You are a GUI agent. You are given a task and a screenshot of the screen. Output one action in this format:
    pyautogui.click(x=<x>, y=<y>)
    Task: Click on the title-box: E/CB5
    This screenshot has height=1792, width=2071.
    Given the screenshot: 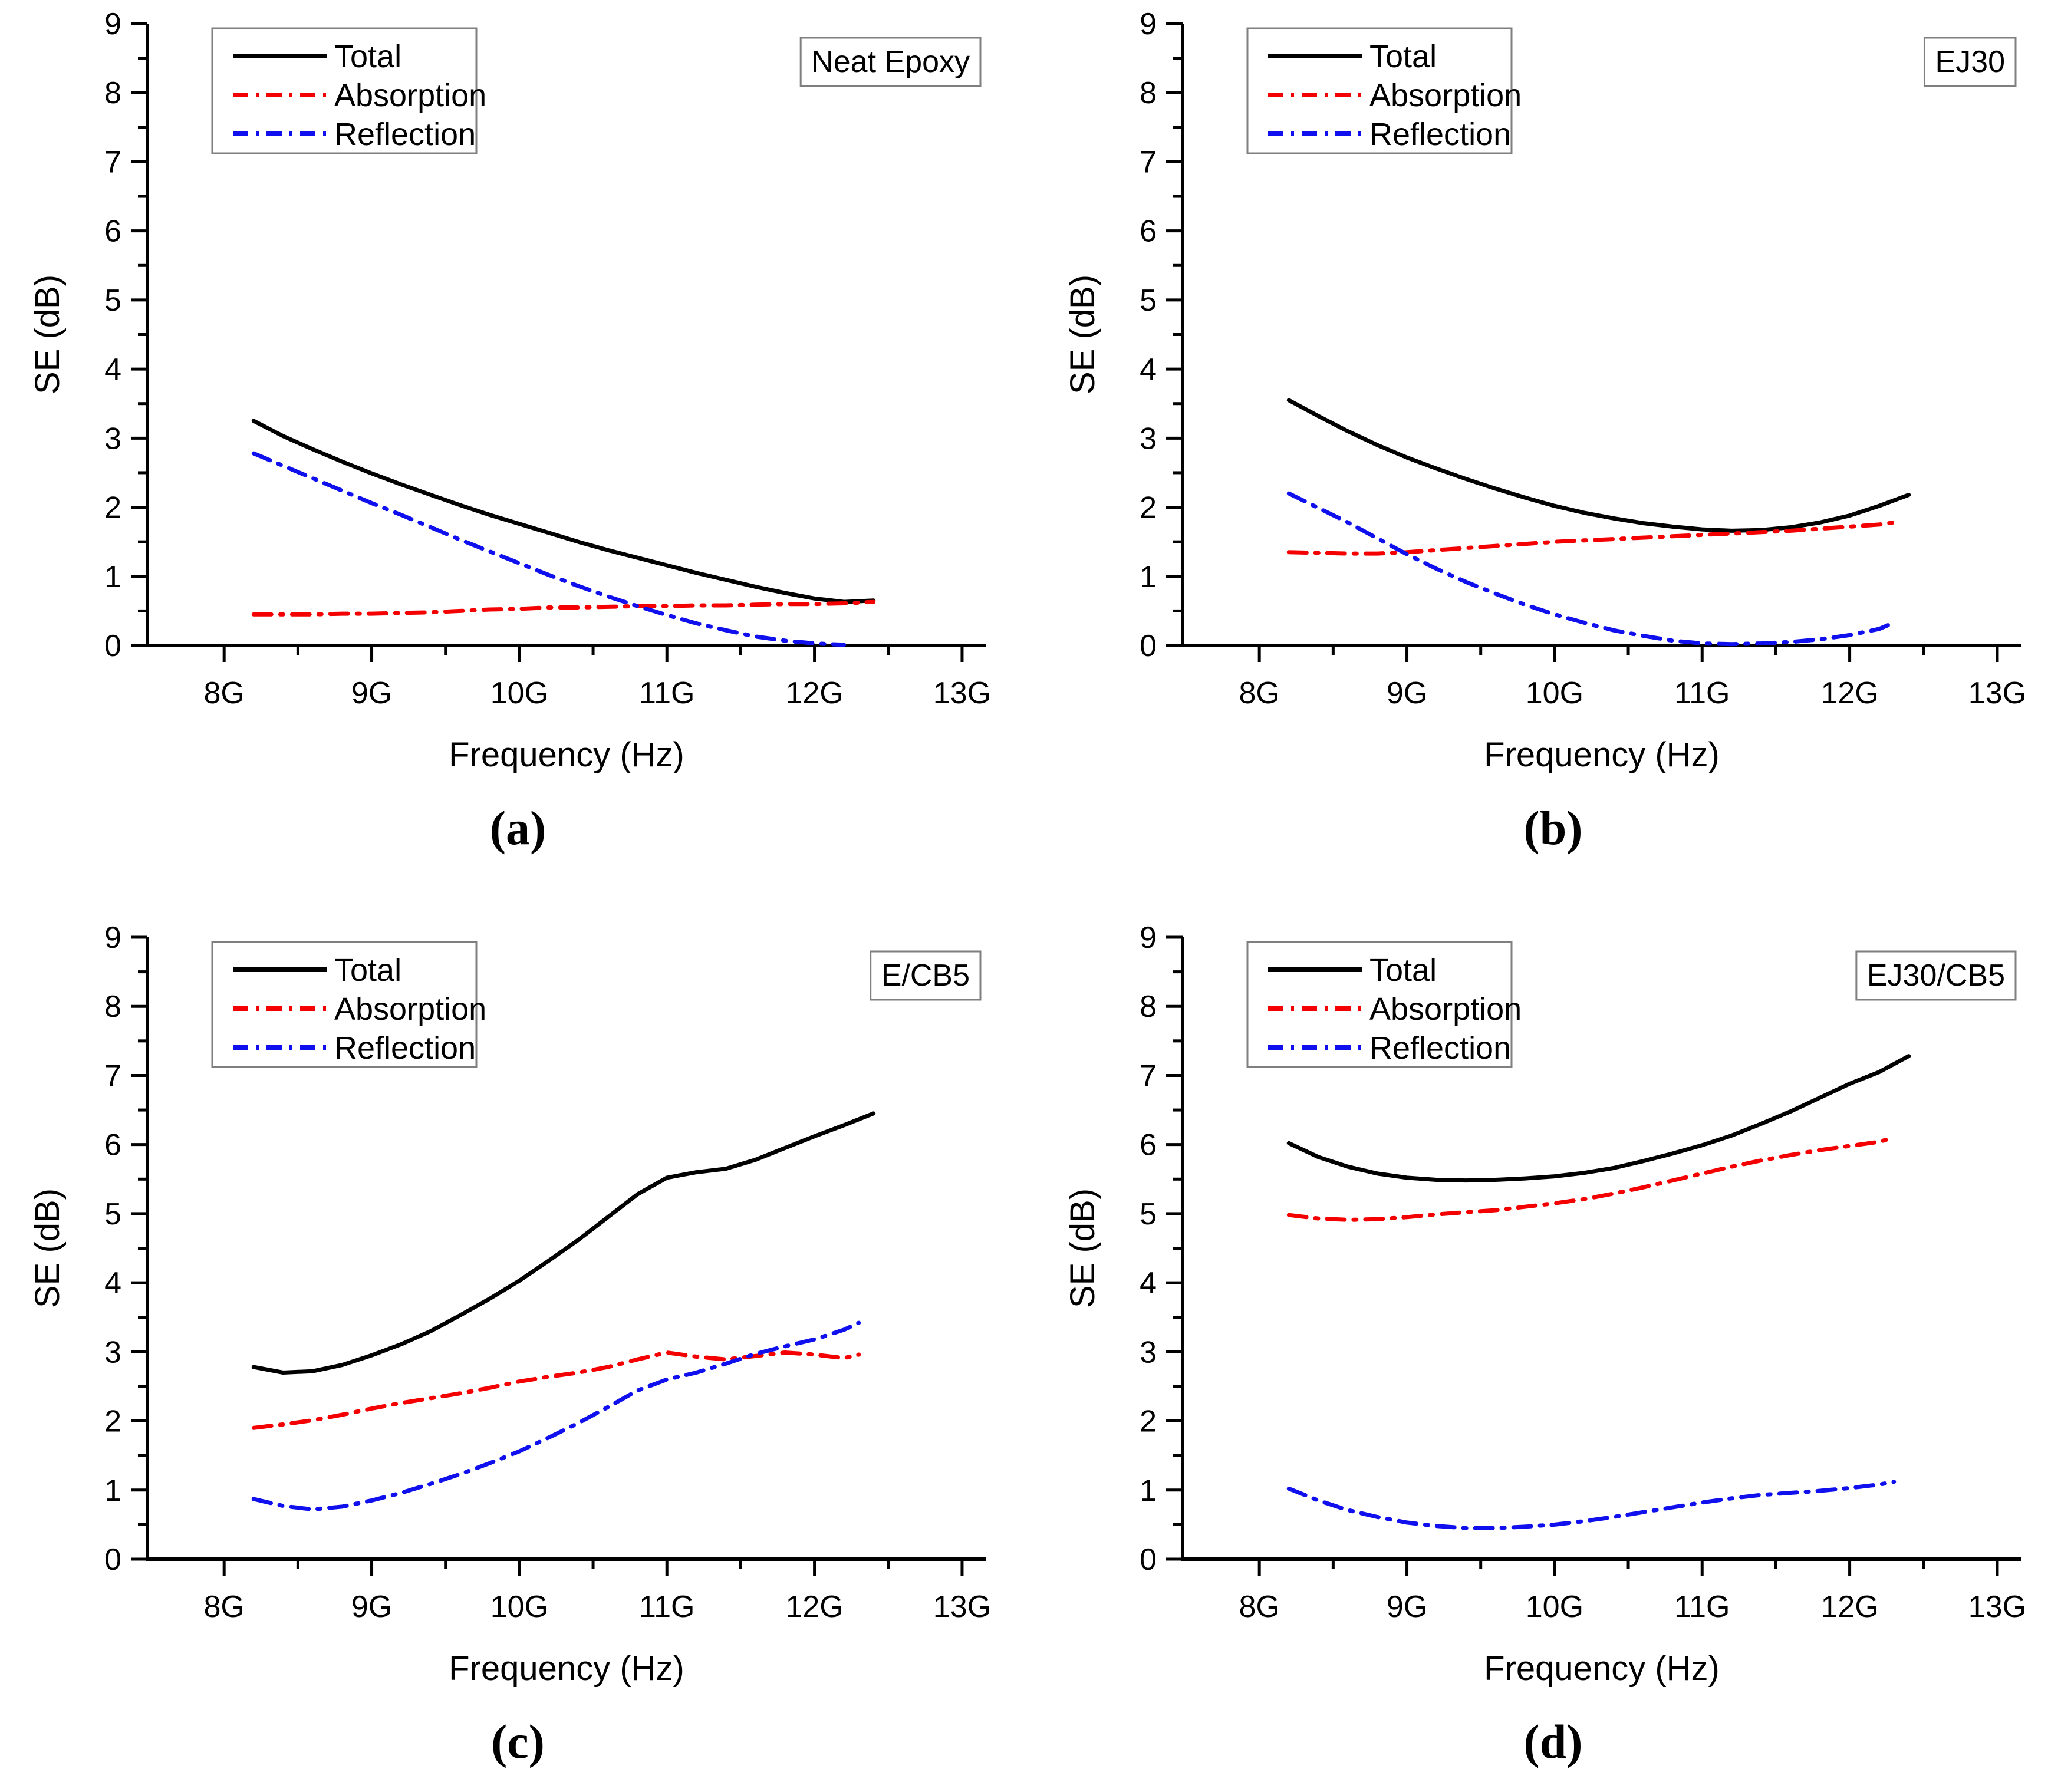 What is the action you would take?
    pyautogui.click(x=926, y=975)
    